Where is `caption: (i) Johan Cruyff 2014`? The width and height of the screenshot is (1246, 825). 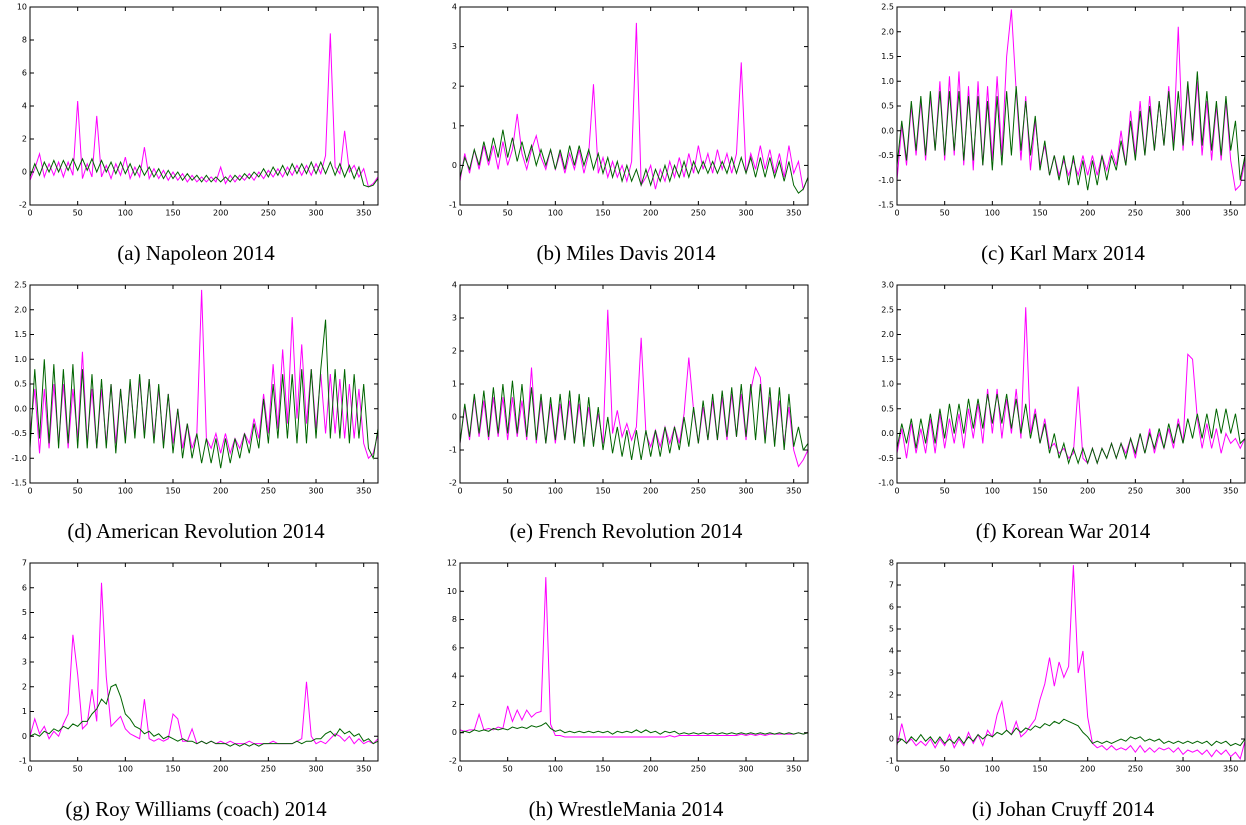 caption: (i) Johan Cruyff 2014 is located at coordinates (1063, 809).